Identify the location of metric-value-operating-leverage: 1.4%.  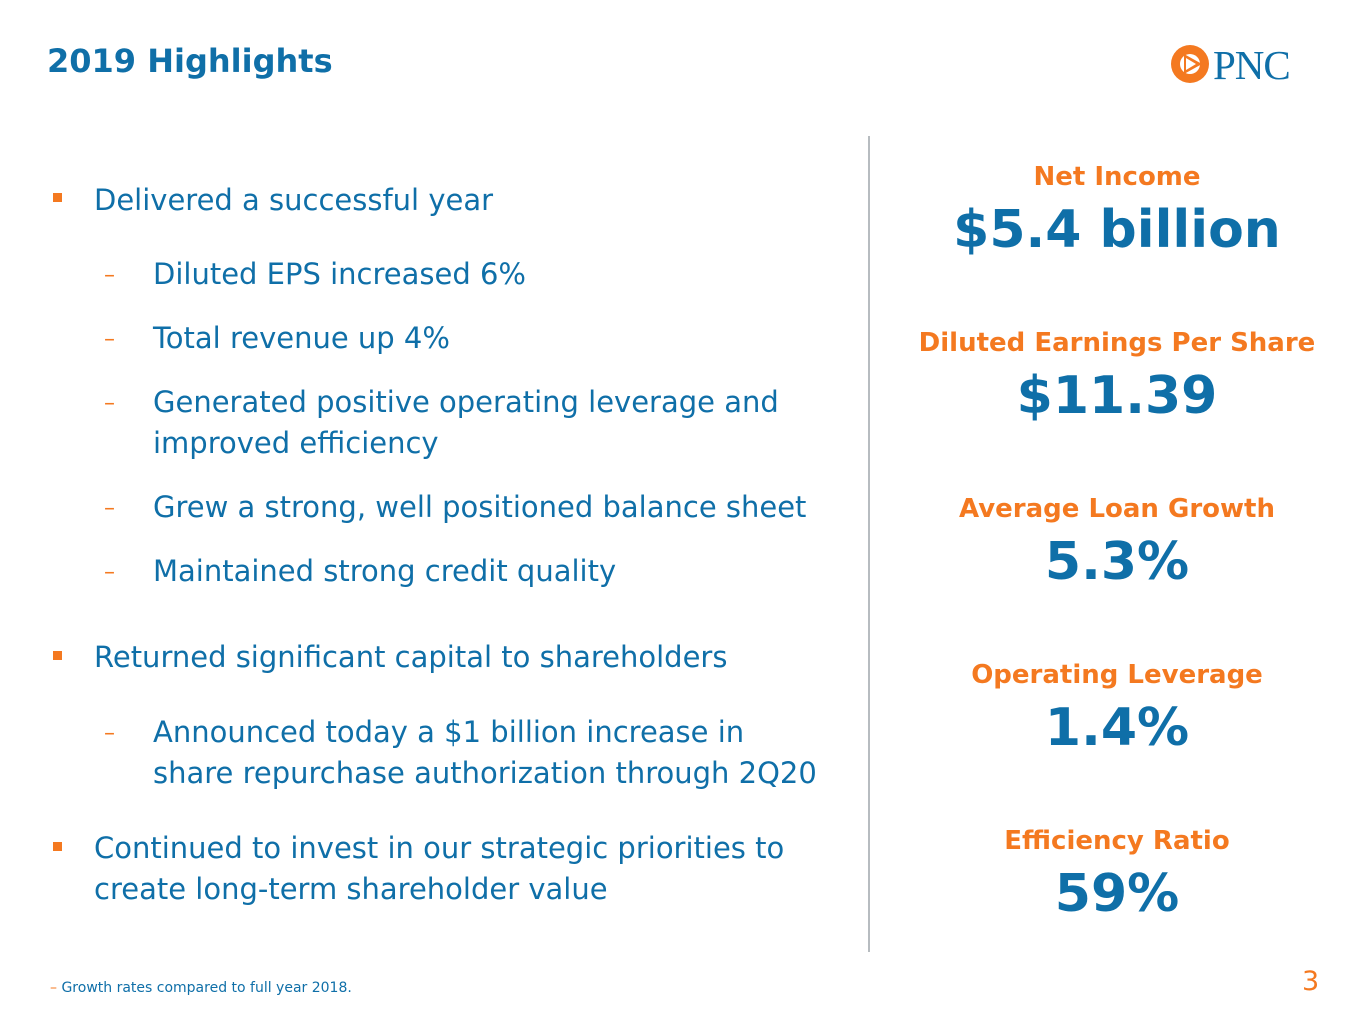
(1117, 728).